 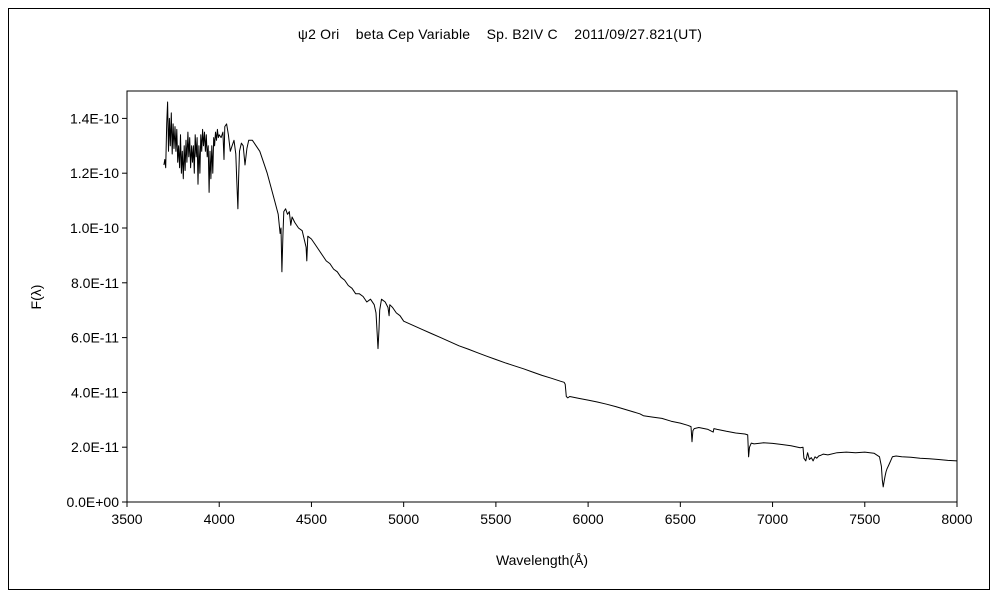 What do you see at coordinates (95, 283) in the screenshot?
I see `y-tick-label: 8.0E-11` at bounding box center [95, 283].